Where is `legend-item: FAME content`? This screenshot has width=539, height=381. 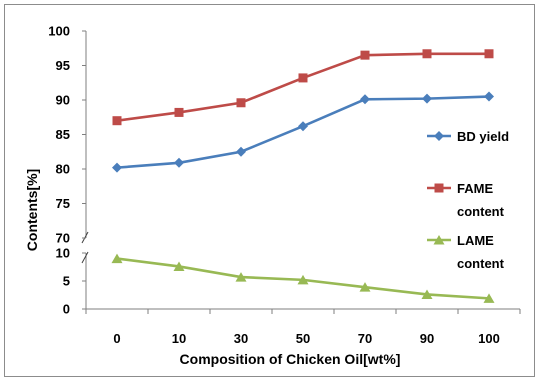
legend-item: FAME content is located at coordinates (466, 200).